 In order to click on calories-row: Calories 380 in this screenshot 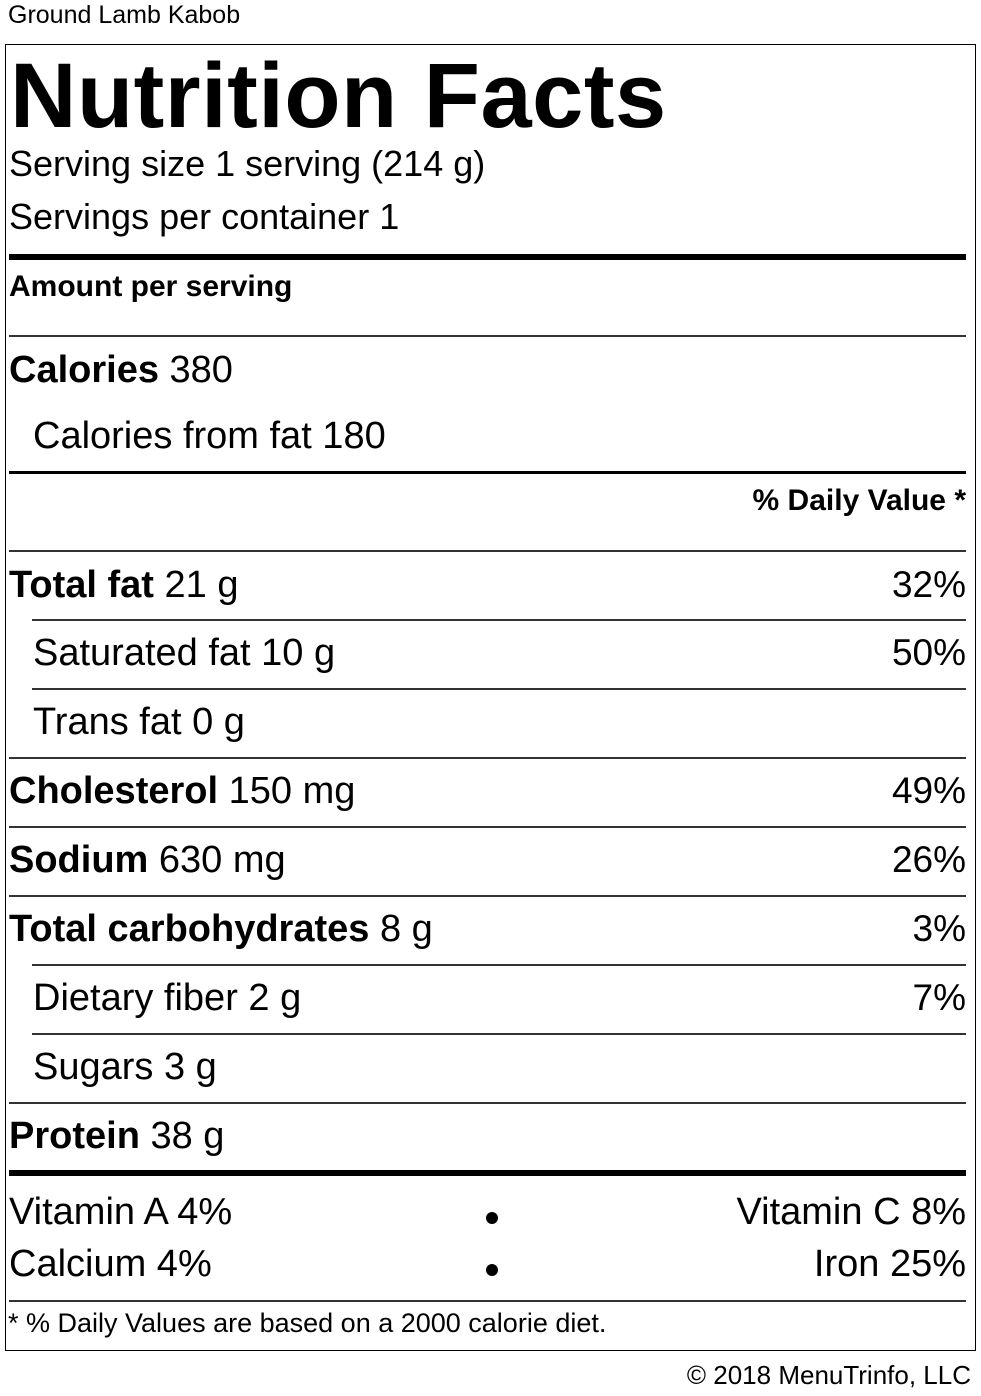, I will do `click(121, 370)`.